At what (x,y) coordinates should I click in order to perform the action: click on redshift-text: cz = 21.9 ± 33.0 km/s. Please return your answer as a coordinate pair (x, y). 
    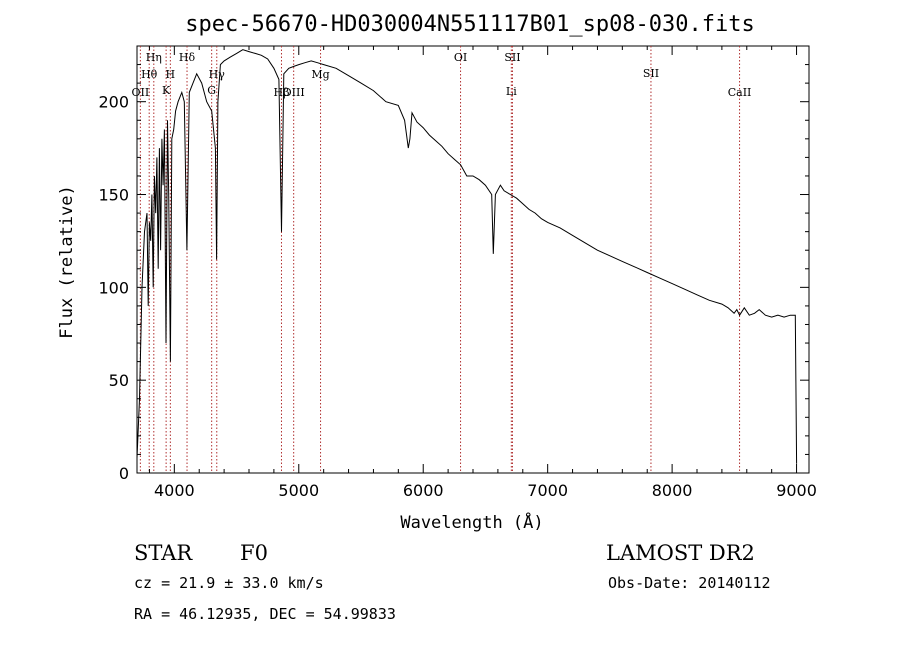
    Looking at the image, I should click on (229, 583).